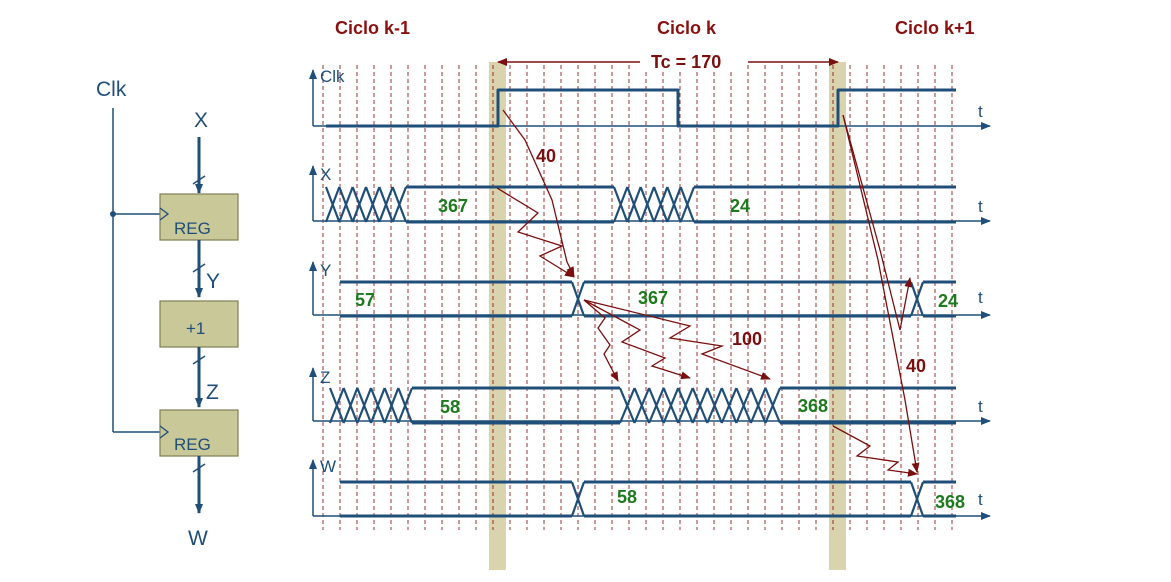  Describe the element at coordinates (875, 451) in the screenshot. I see `z-to-w-zigzag` at that location.